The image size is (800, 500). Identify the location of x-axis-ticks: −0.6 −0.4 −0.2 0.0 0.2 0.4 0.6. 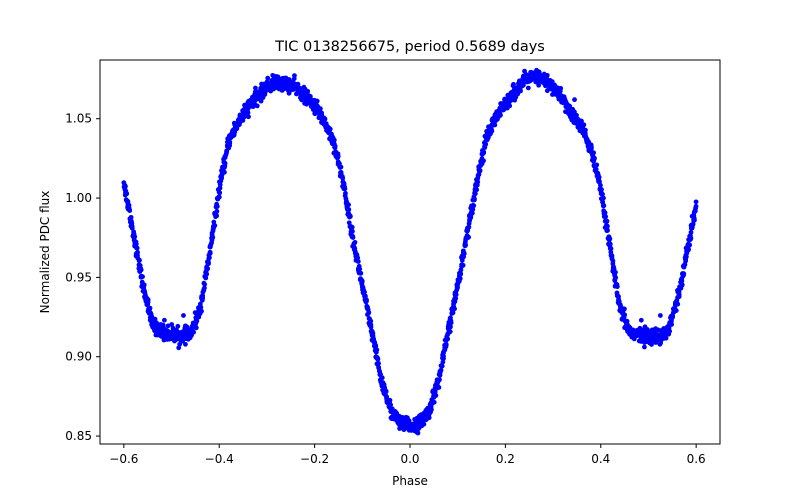
(407, 455).